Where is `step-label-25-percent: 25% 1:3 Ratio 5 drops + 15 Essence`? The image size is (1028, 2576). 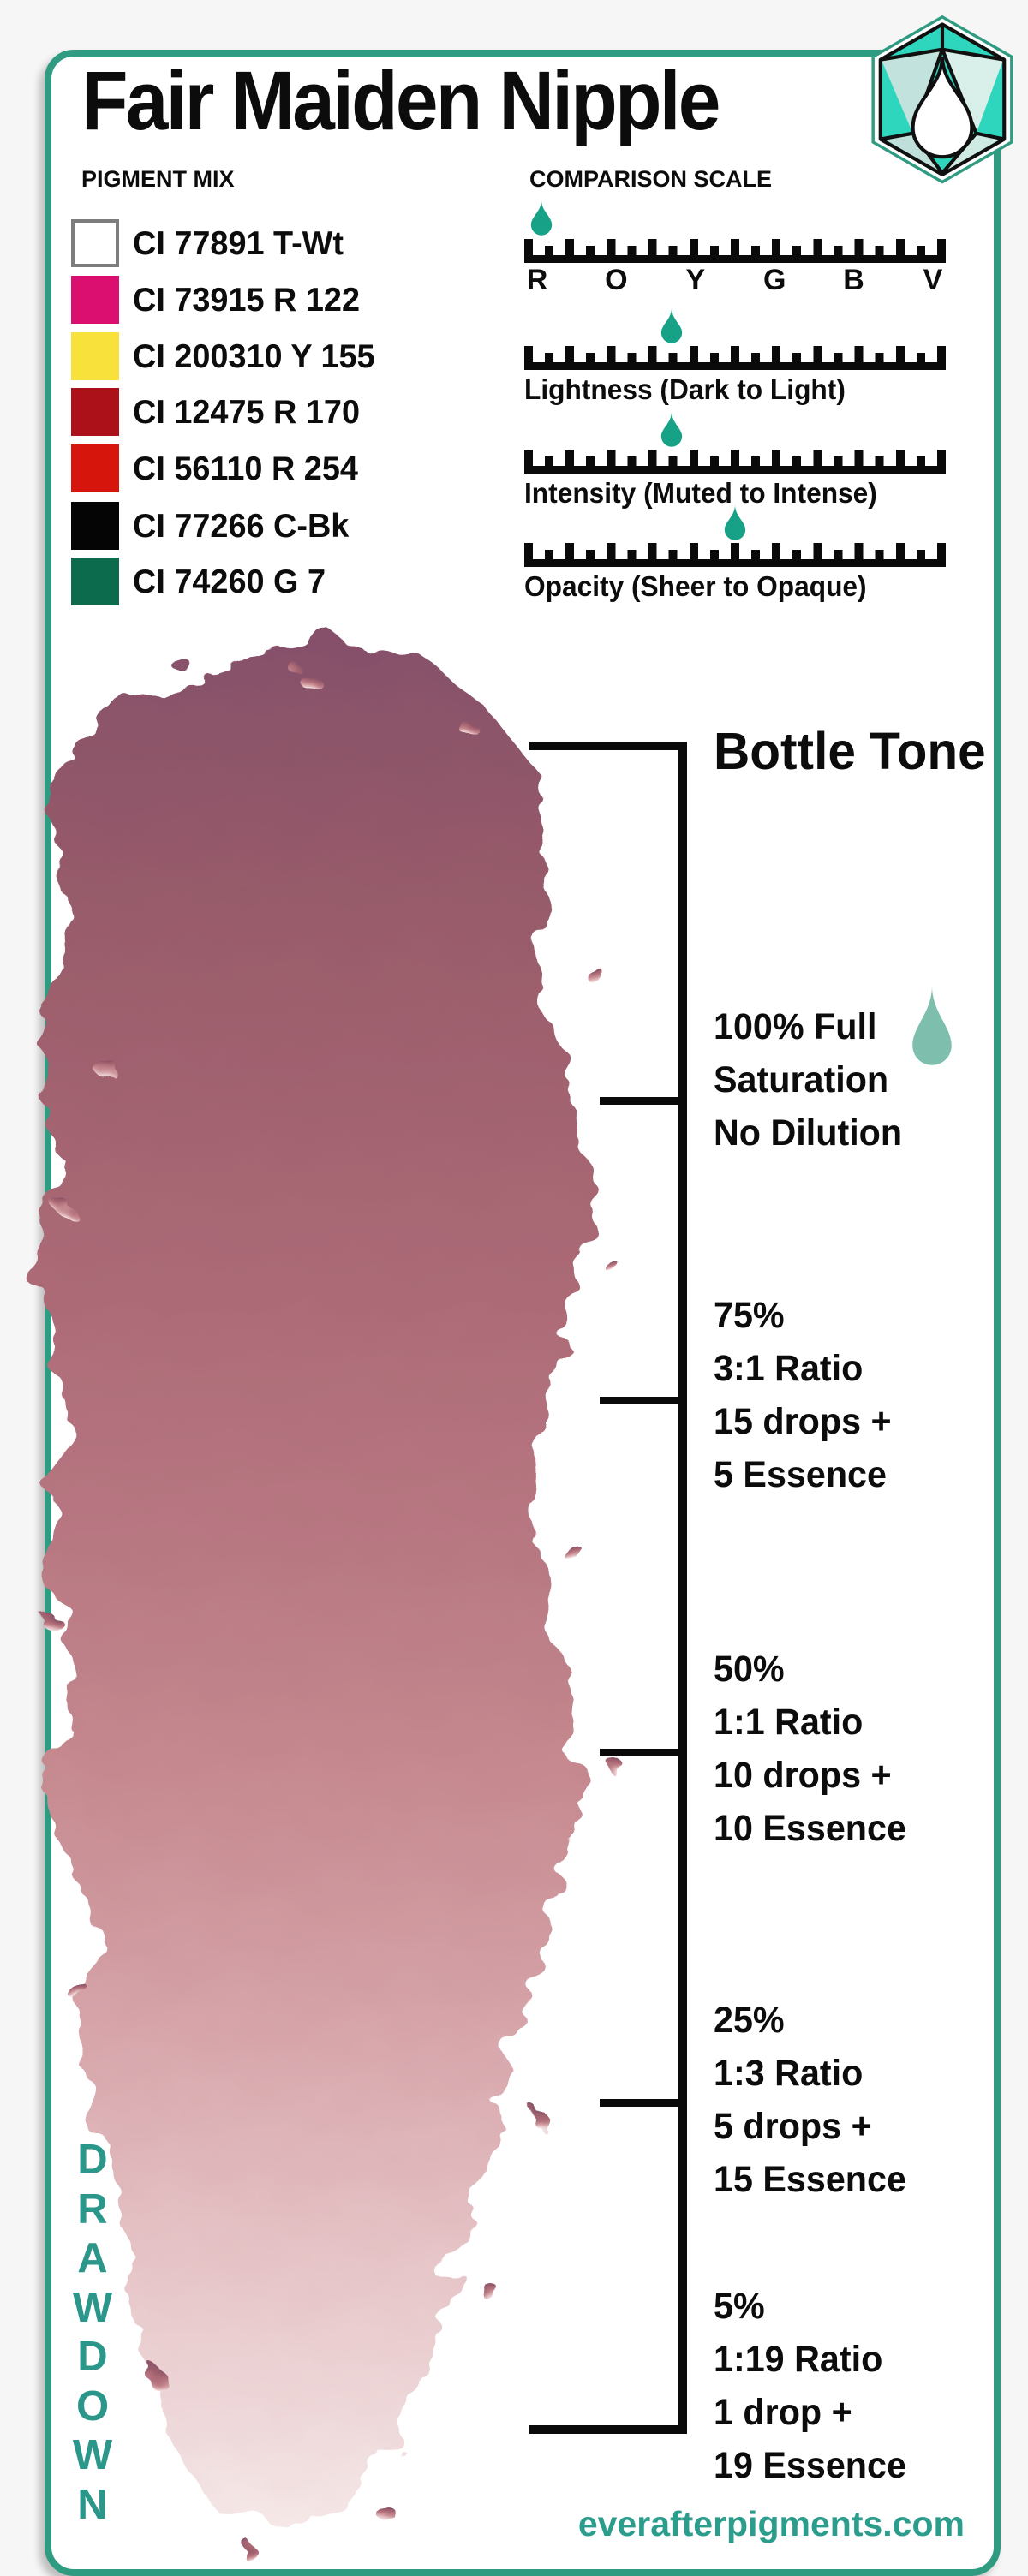
step-label-25-percent: 25% 1:3 Ratio 5 drops + 15 Essence is located at coordinates (810, 2100).